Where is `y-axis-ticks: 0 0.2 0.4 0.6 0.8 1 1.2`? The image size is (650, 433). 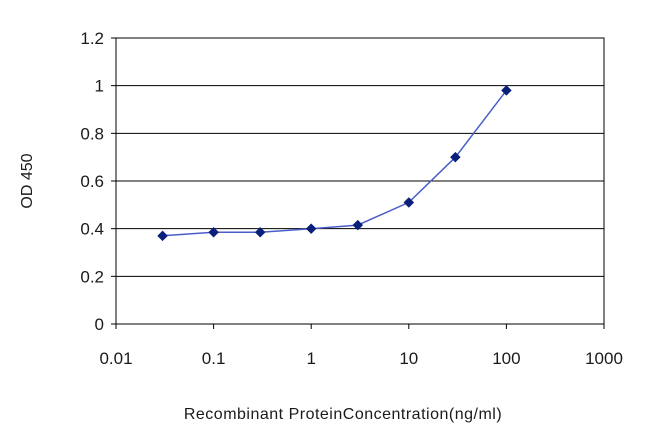 y-axis-ticks: 0 0.2 0.4 0.6 0.8 1 1.2 is located at coordinates (98, 181).